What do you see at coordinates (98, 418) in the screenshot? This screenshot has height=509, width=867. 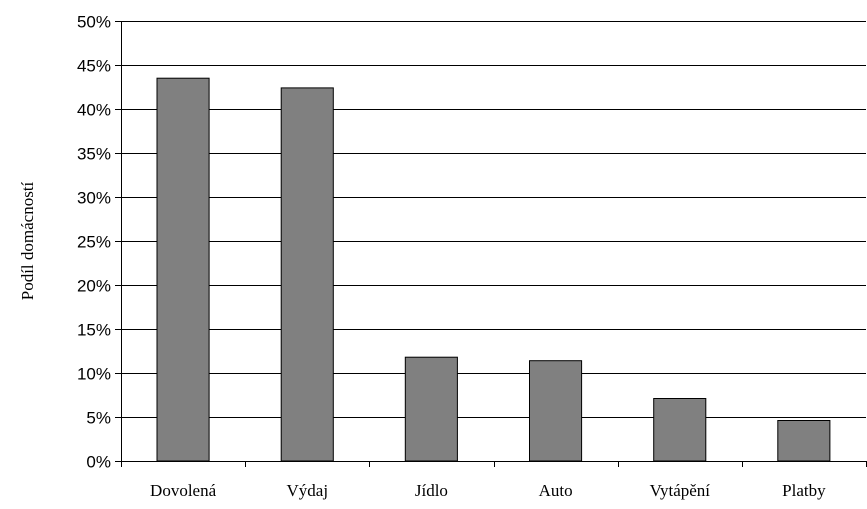 I see `y-tick-label: 5%` at bounding box center [98, 418].